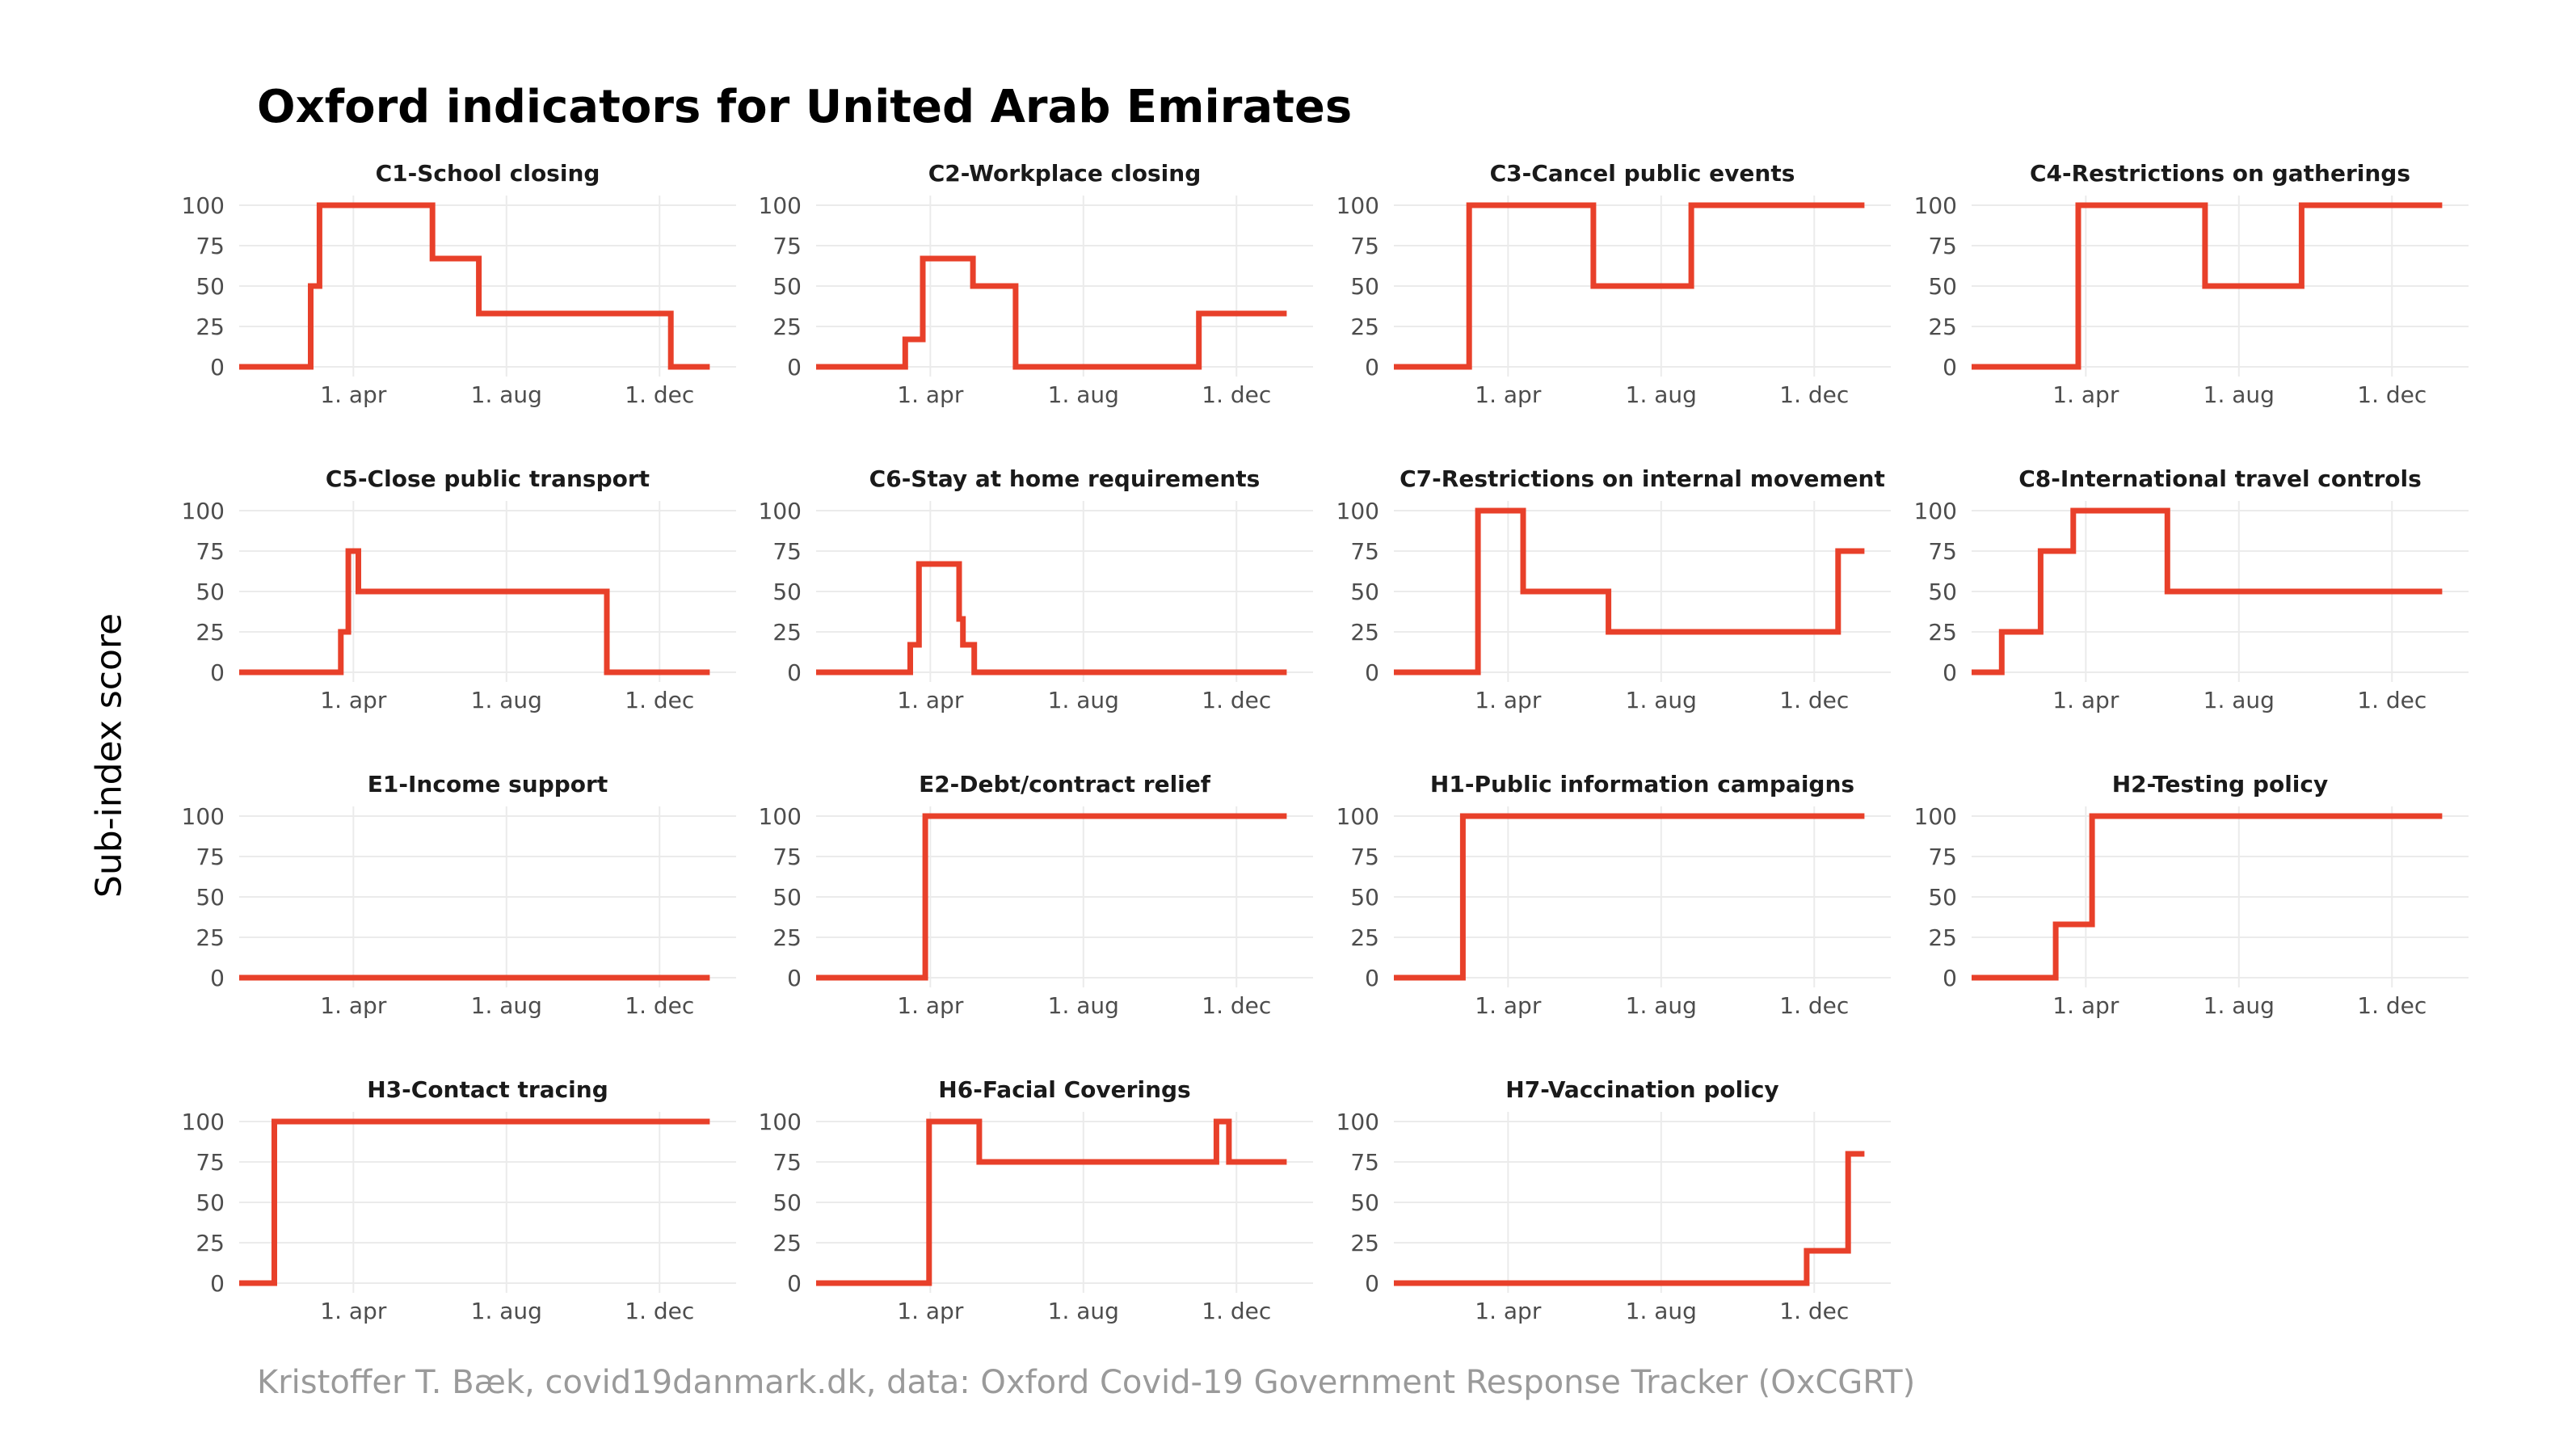  What do you see at coordinates (1064, 1089) in the screenshot?
I see `panel-title: H6-Facial Coverings` at bounding box center [1064, 1089].